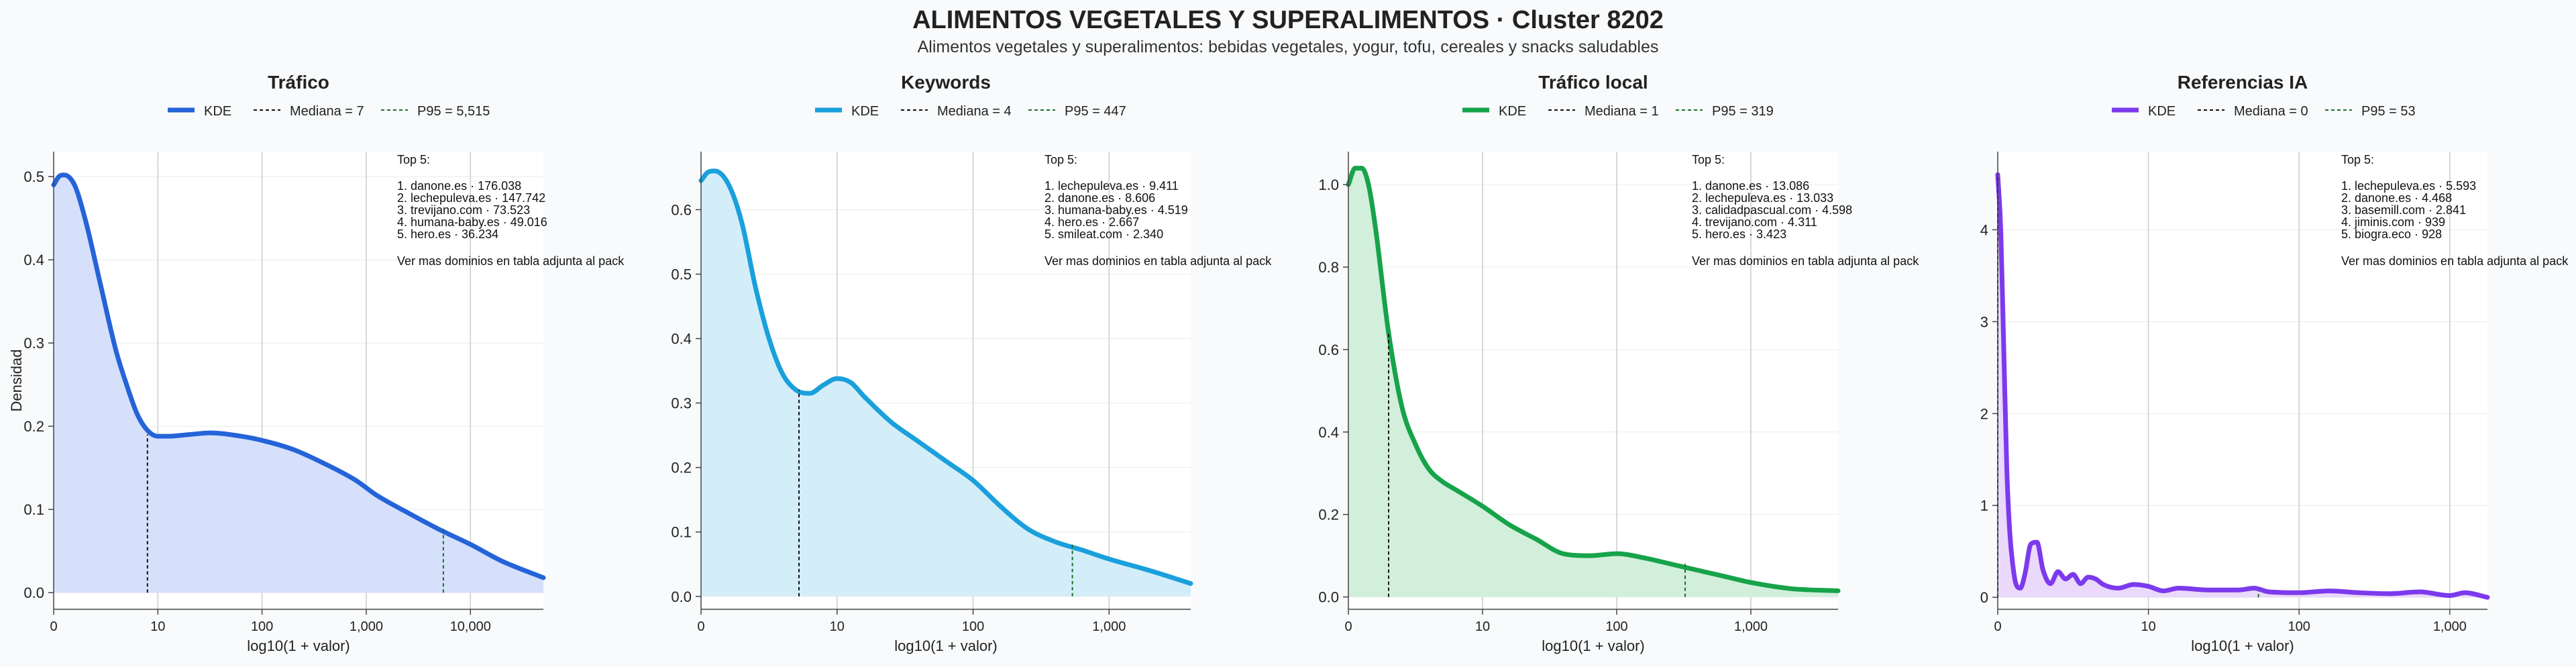  What do you see at coordinates (1743, 111) in the screenshot?
I see `legend-p95-label: P95 = 319` at bounding box center [1743, 111].